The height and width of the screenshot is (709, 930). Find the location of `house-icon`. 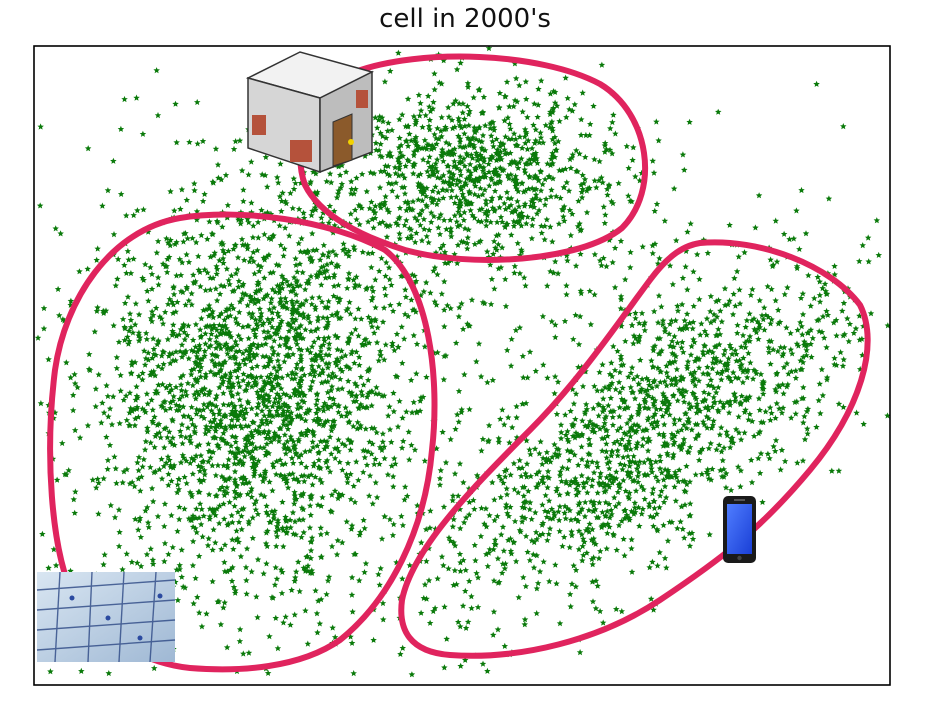

house-icon is located at coordinates (310, 112).